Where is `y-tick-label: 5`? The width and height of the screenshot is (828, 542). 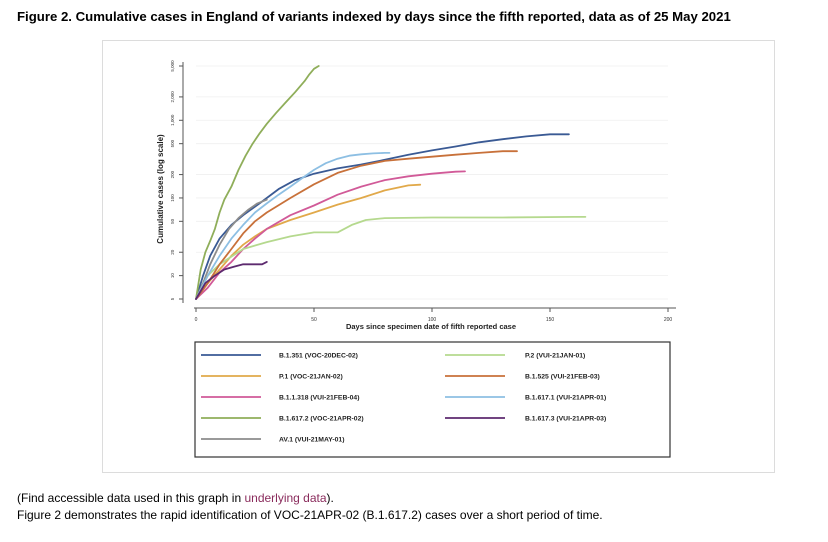
y-tick-label: 5 is located at coordinates (172, 298).